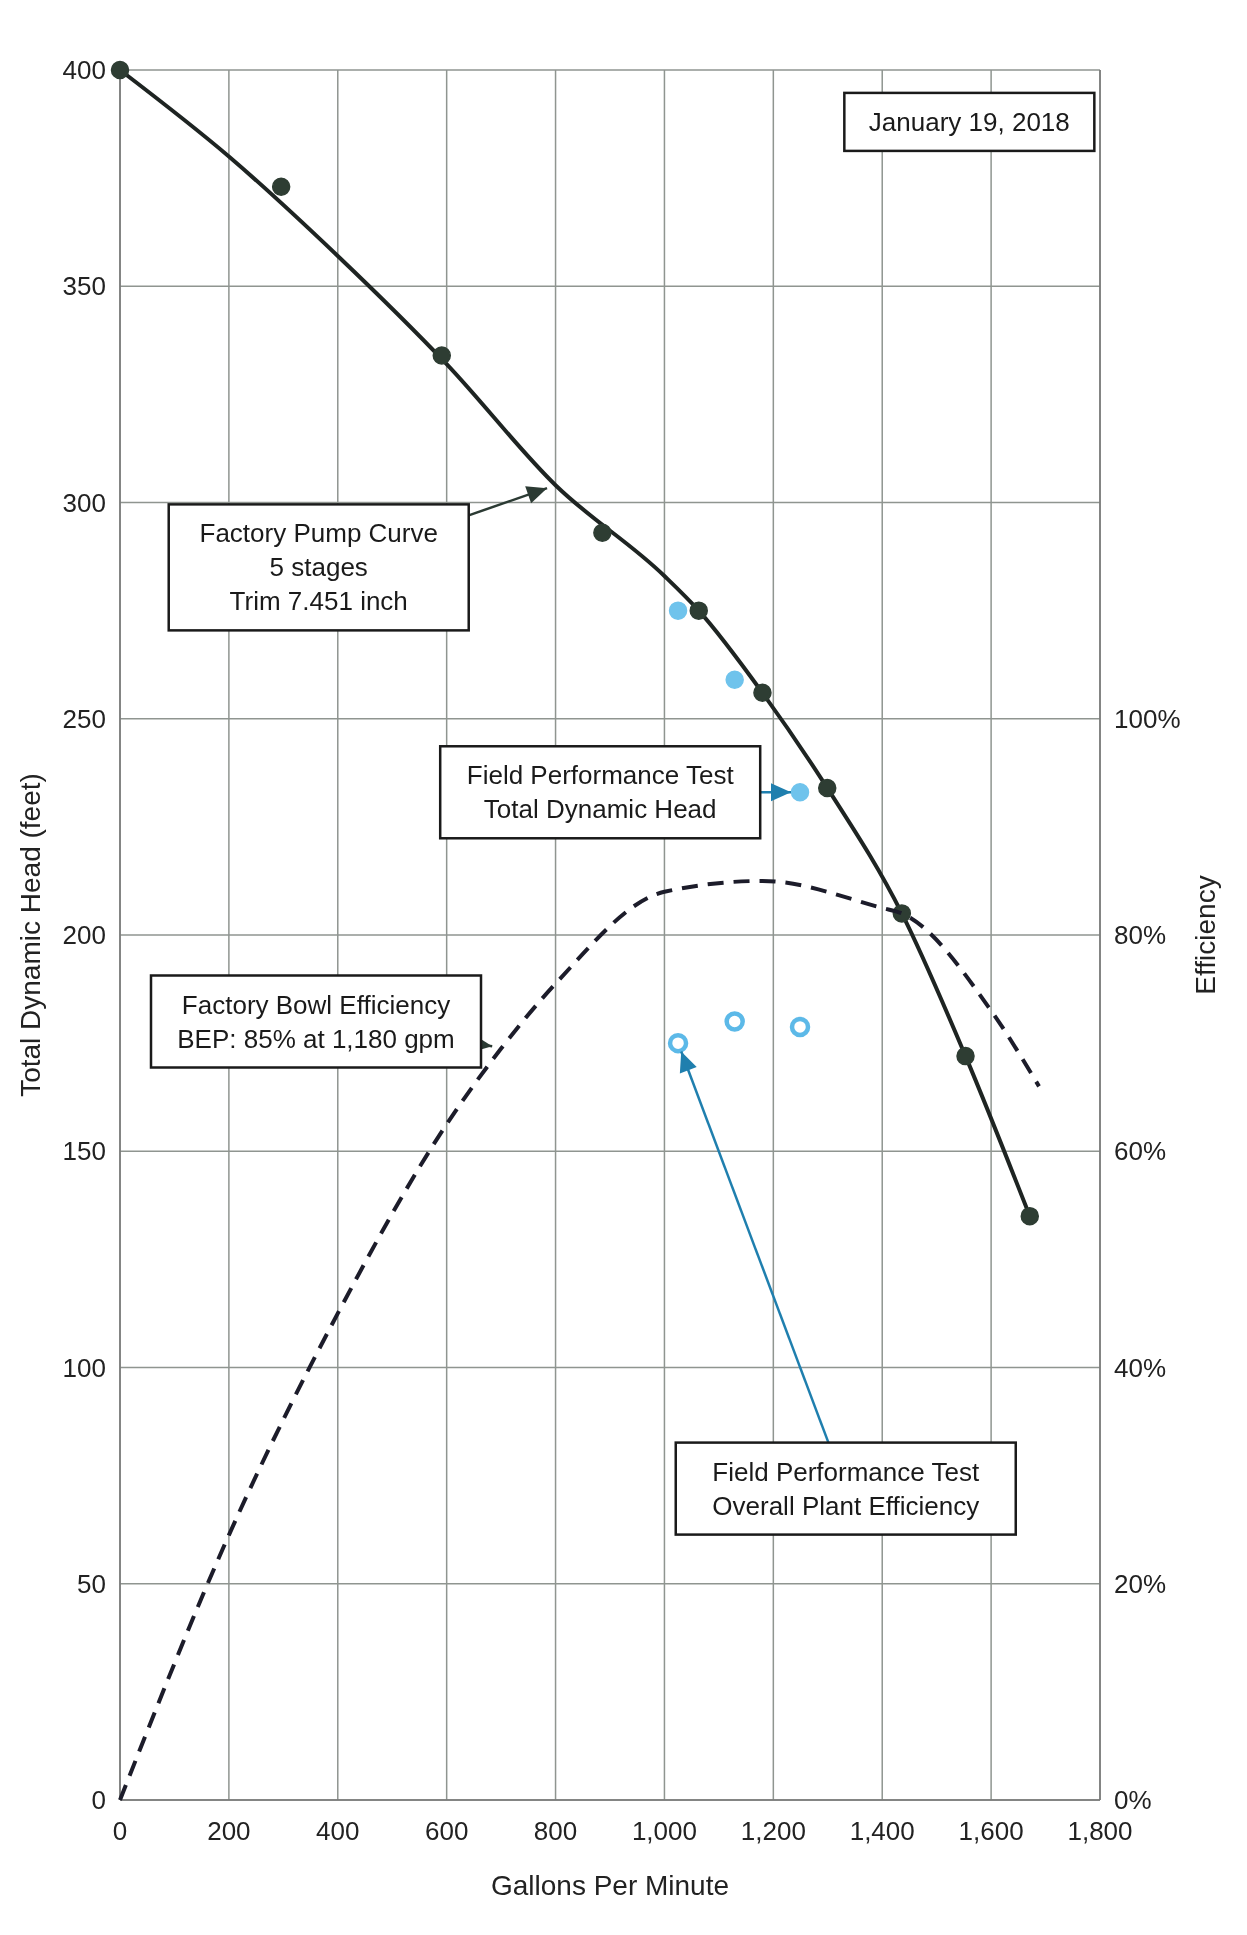 The height and width of the screenshot is (1935, 1247). What do you see at coordinates (84, 70) in the screenshot?
I see `y-tick-label: 400` at bounding box center [84, 70].